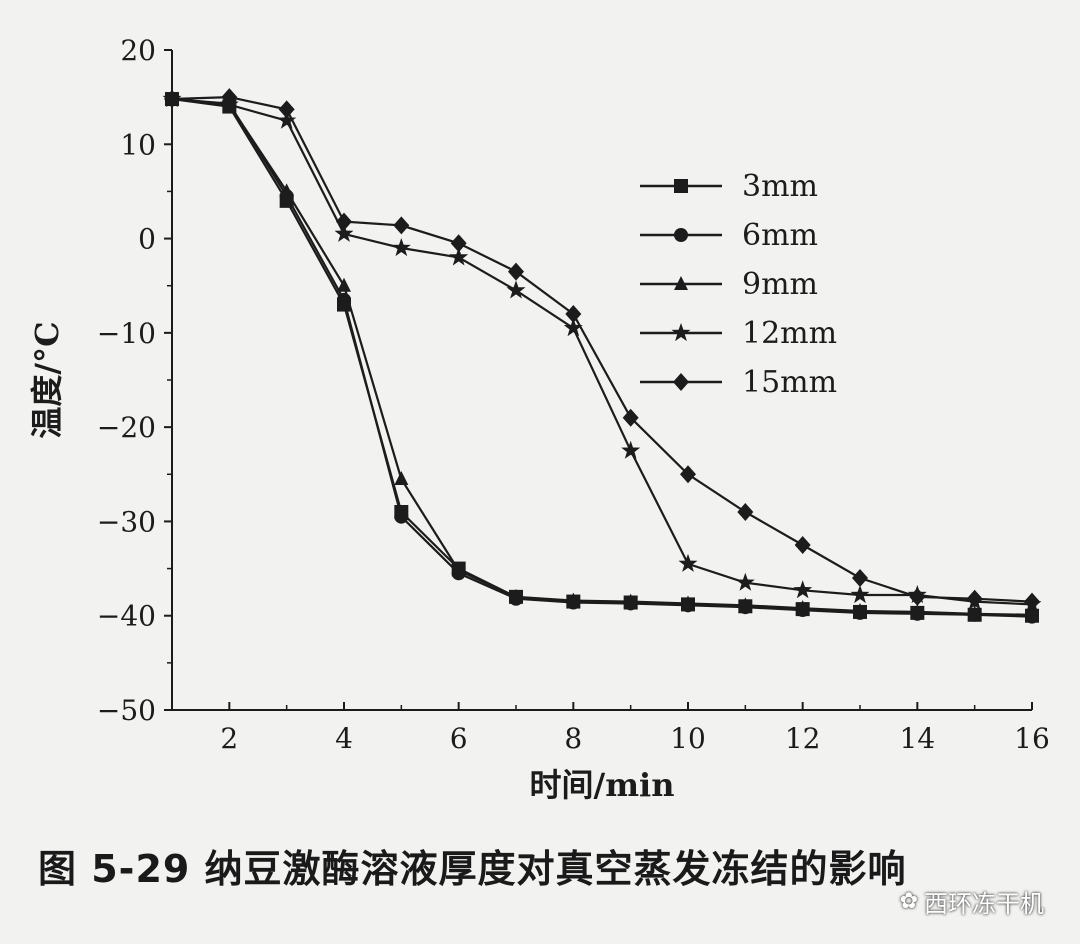 The height and width of the screenshot is (944, 1080). Describe the element at coordinates (126, 521) in the screenshot. I see `y-tick-label: −30` at that location.